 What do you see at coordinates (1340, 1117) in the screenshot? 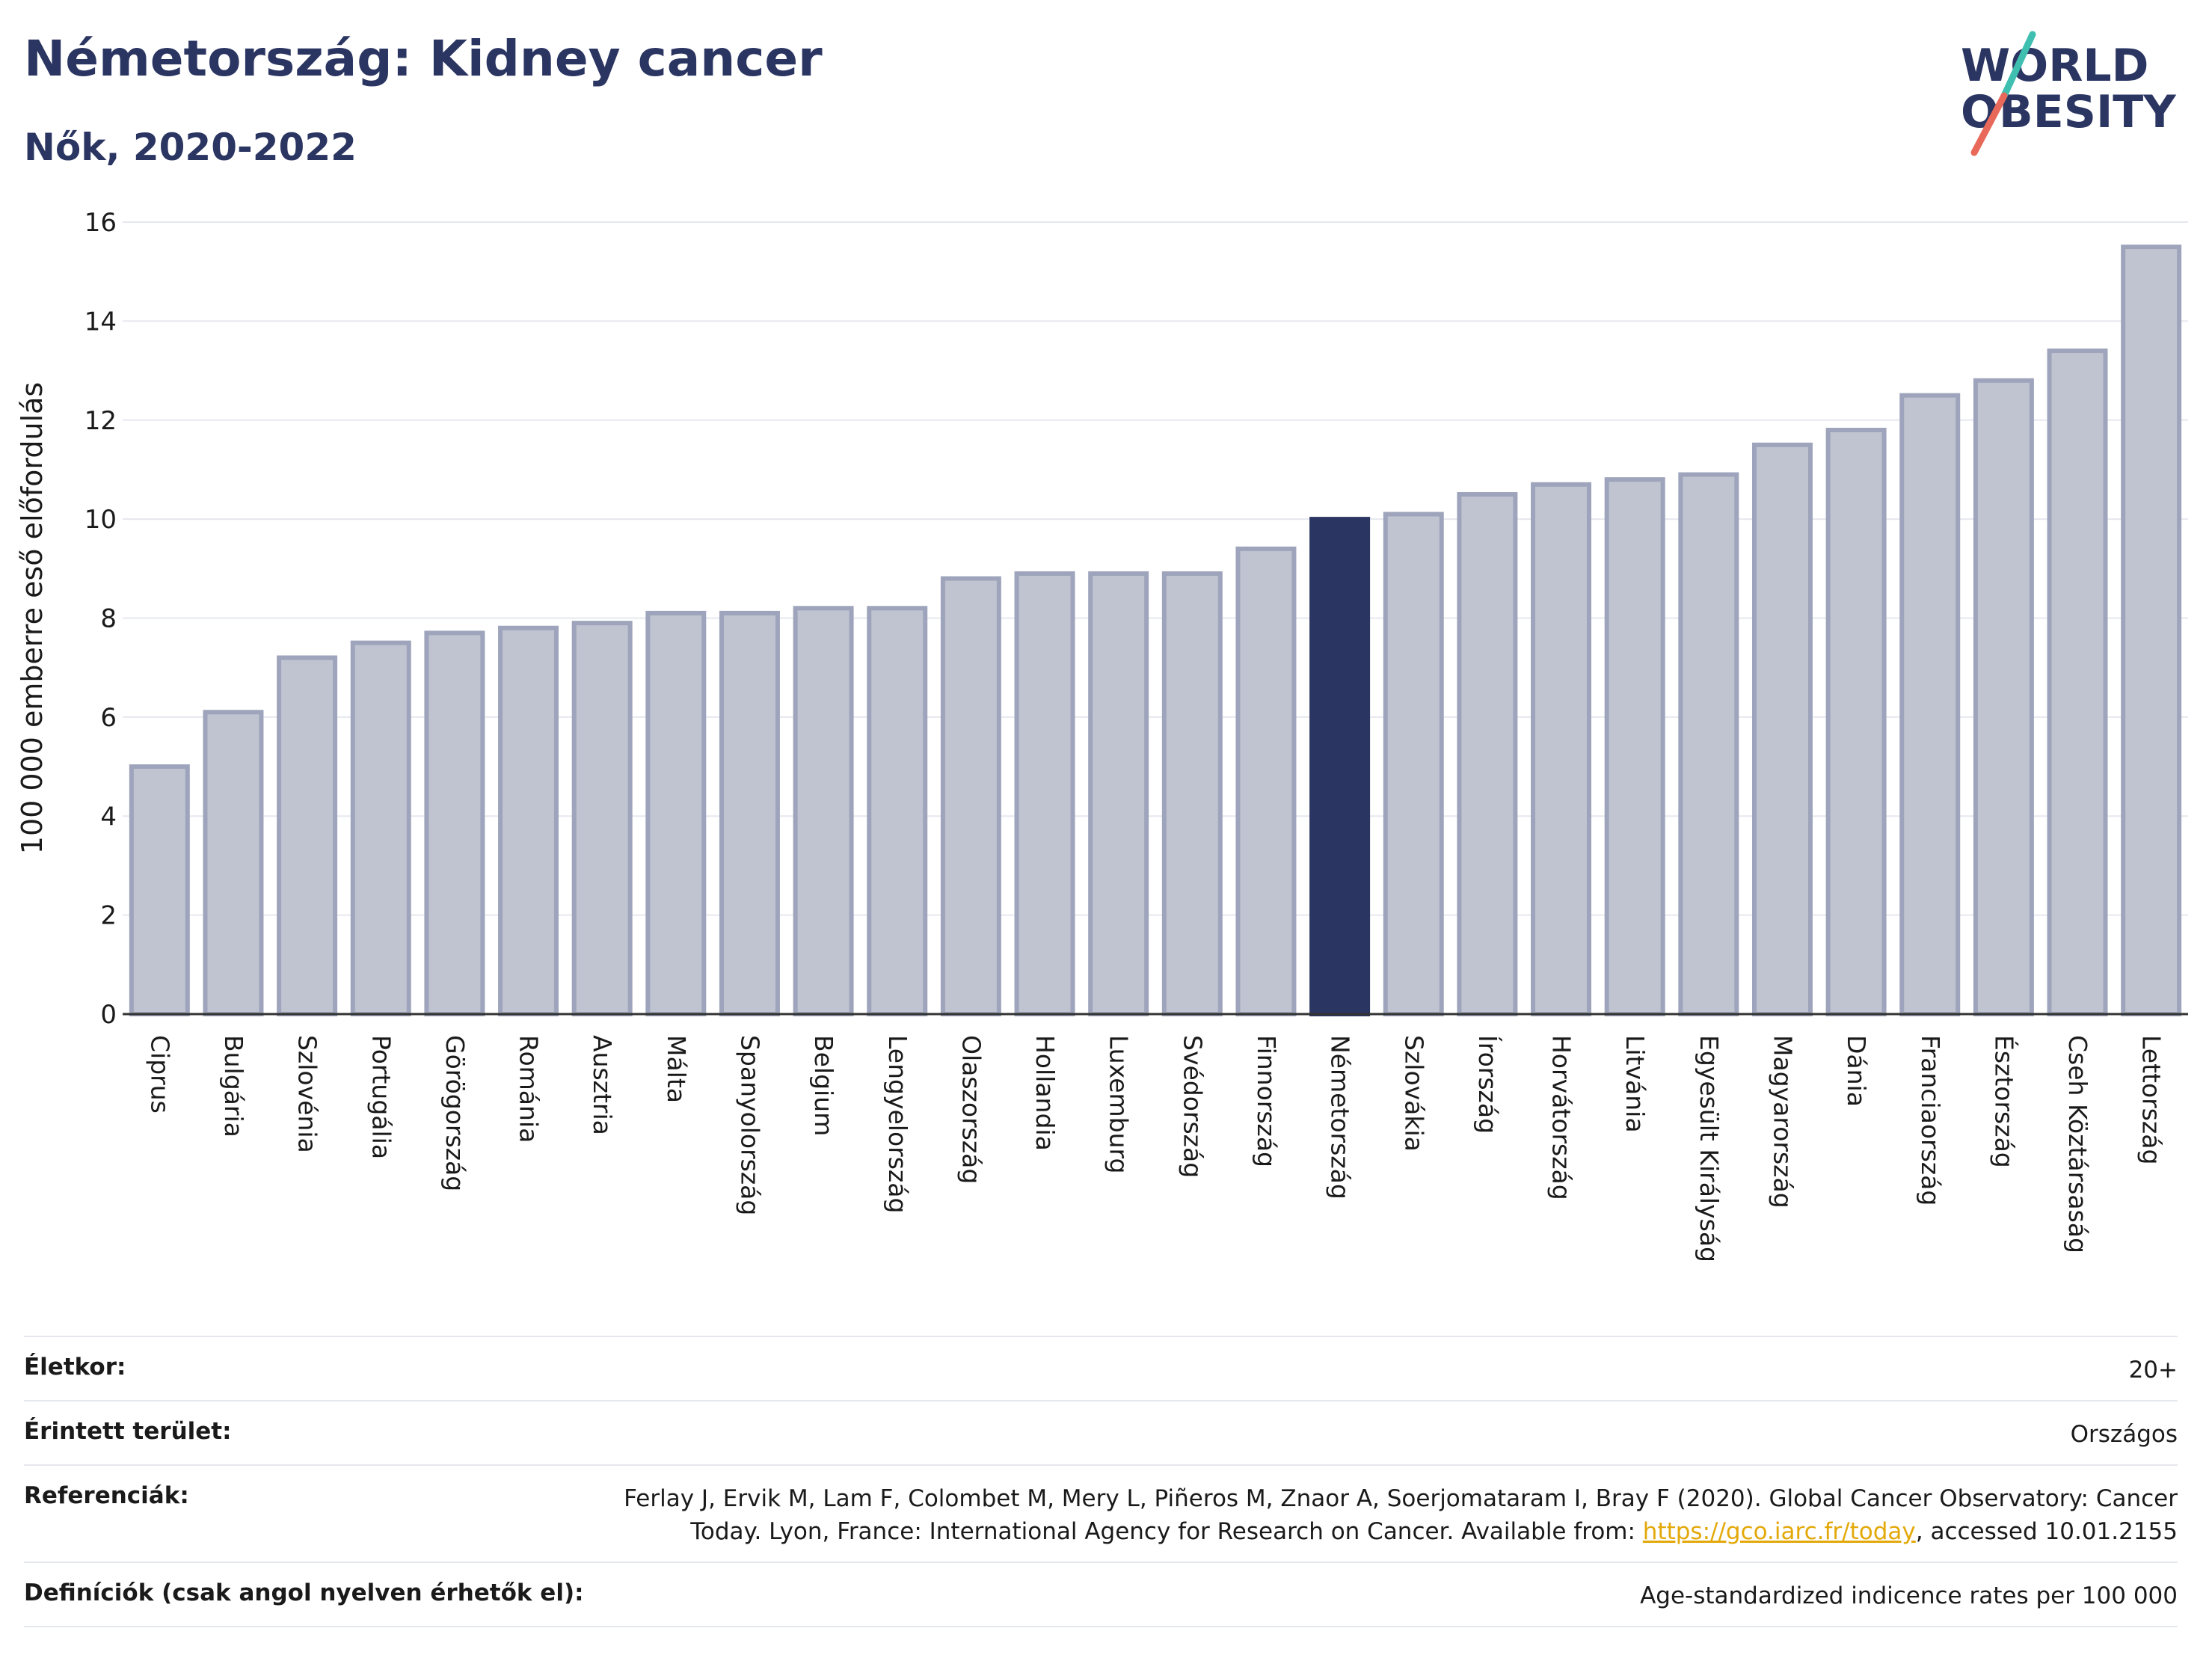
I see `x-tick-label: Németország` at bounding box center [1340, 1117].